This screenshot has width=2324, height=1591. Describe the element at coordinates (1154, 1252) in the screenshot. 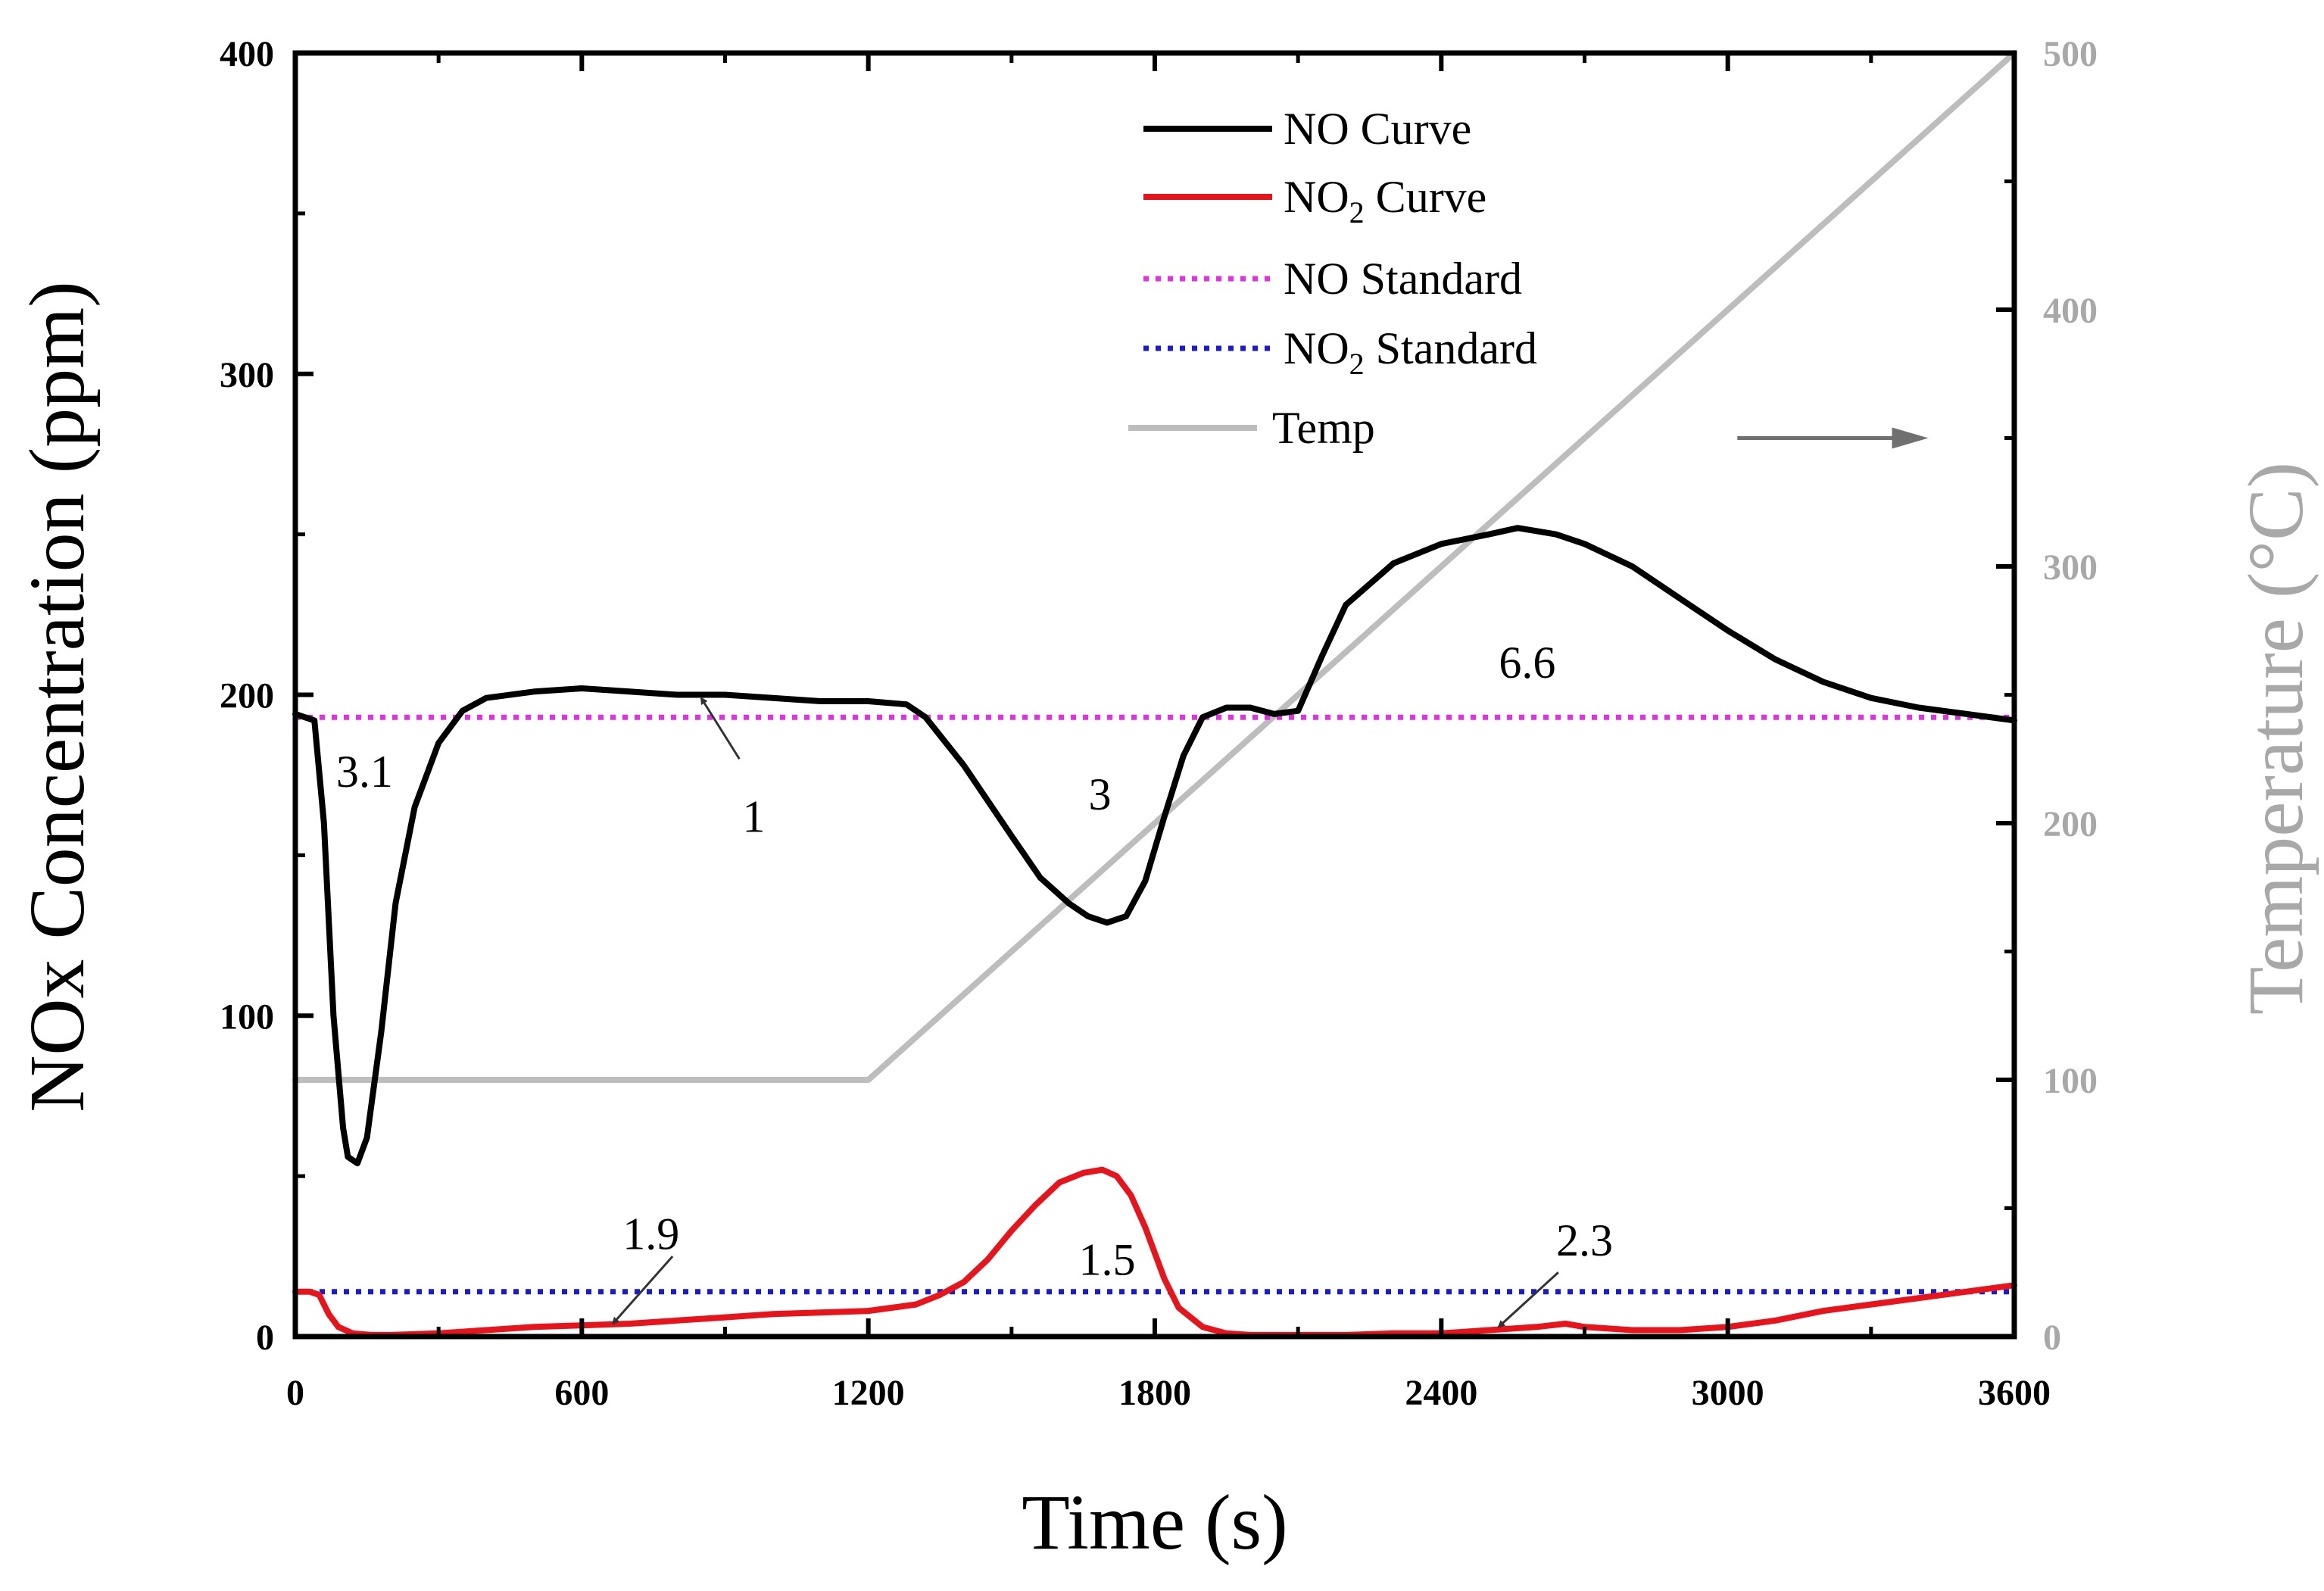

I see `series-no2-curve` at that location.